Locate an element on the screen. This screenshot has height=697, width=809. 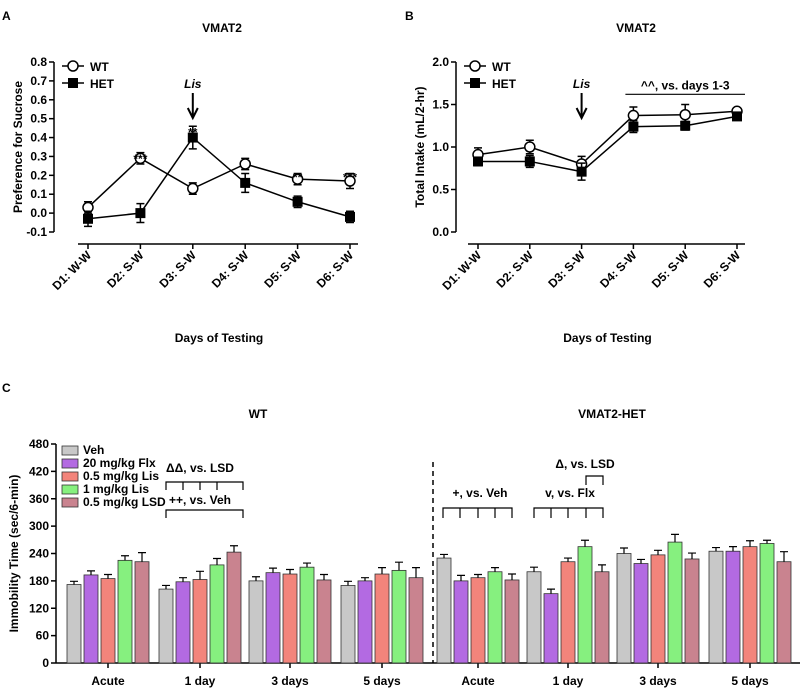
annotation: +, vs. Veh is located at coordinates (479, 493).